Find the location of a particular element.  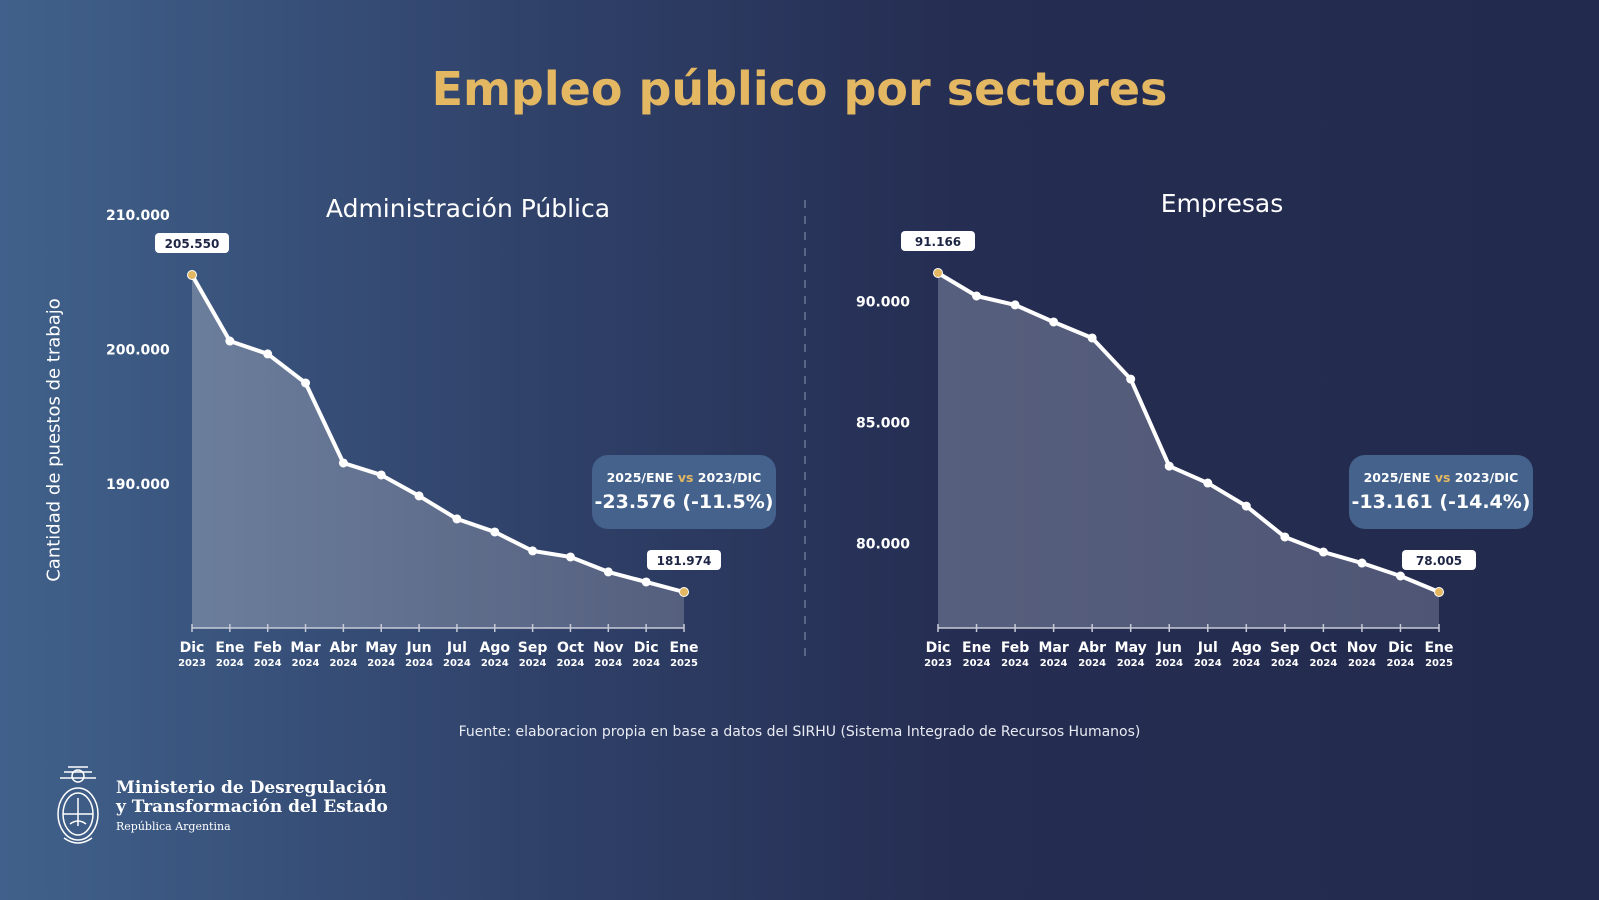

chart-title: Administración Pública is located at coordinates (468, 208).